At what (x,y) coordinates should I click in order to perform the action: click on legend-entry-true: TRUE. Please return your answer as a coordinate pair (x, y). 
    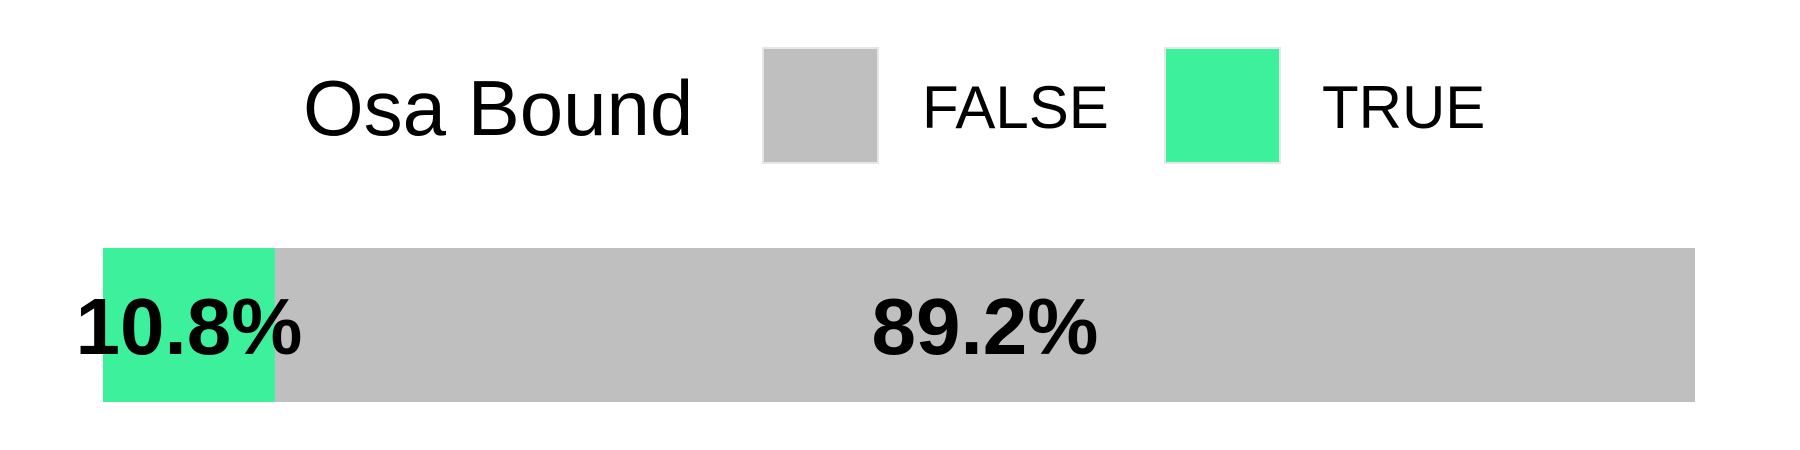
    Looking at the image, I should click on (1324, 105).